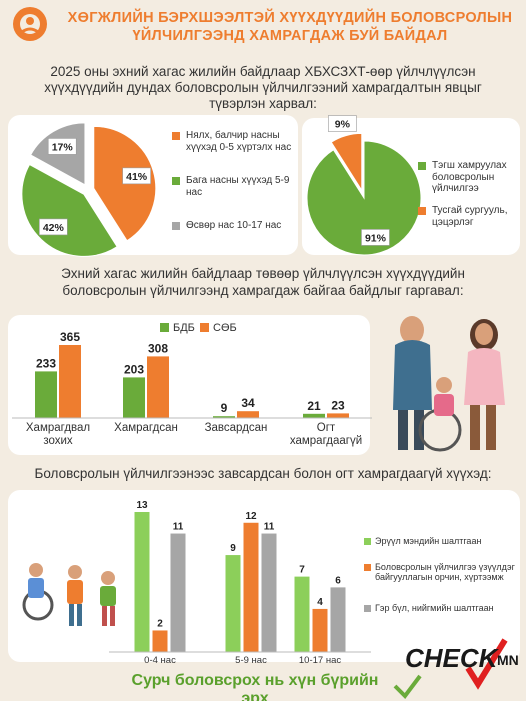 The width and height of the screenshot is (526, 701). I want to click on data-label: 21, so click(314, 406).